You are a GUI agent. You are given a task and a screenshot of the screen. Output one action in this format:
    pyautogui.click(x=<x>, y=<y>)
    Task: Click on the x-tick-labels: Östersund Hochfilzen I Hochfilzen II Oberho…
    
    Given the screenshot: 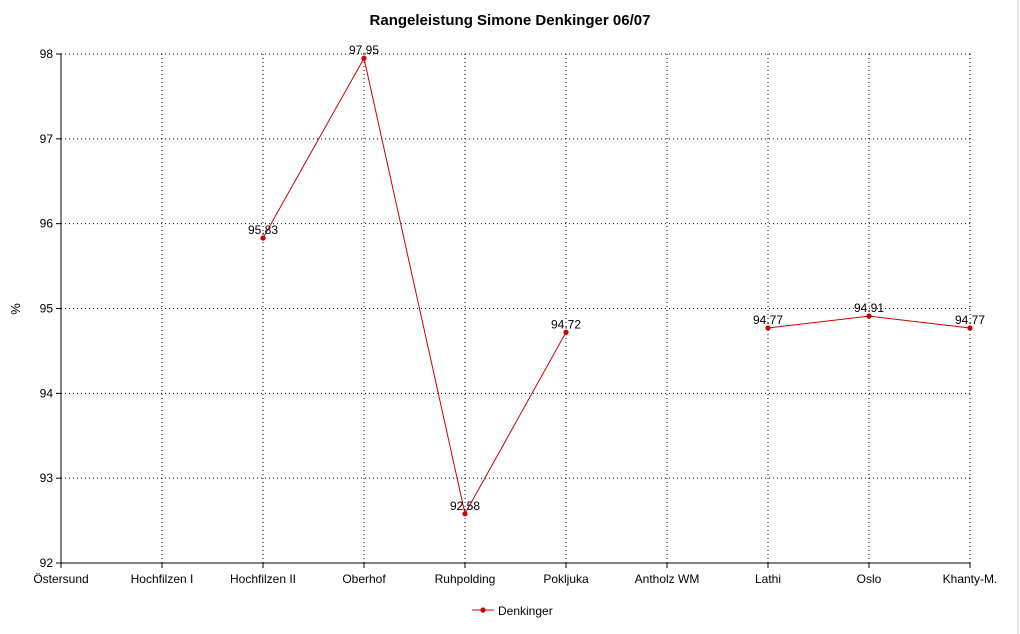 What is the action you would take?
    pyautogui.click(x=515, y=579)
    